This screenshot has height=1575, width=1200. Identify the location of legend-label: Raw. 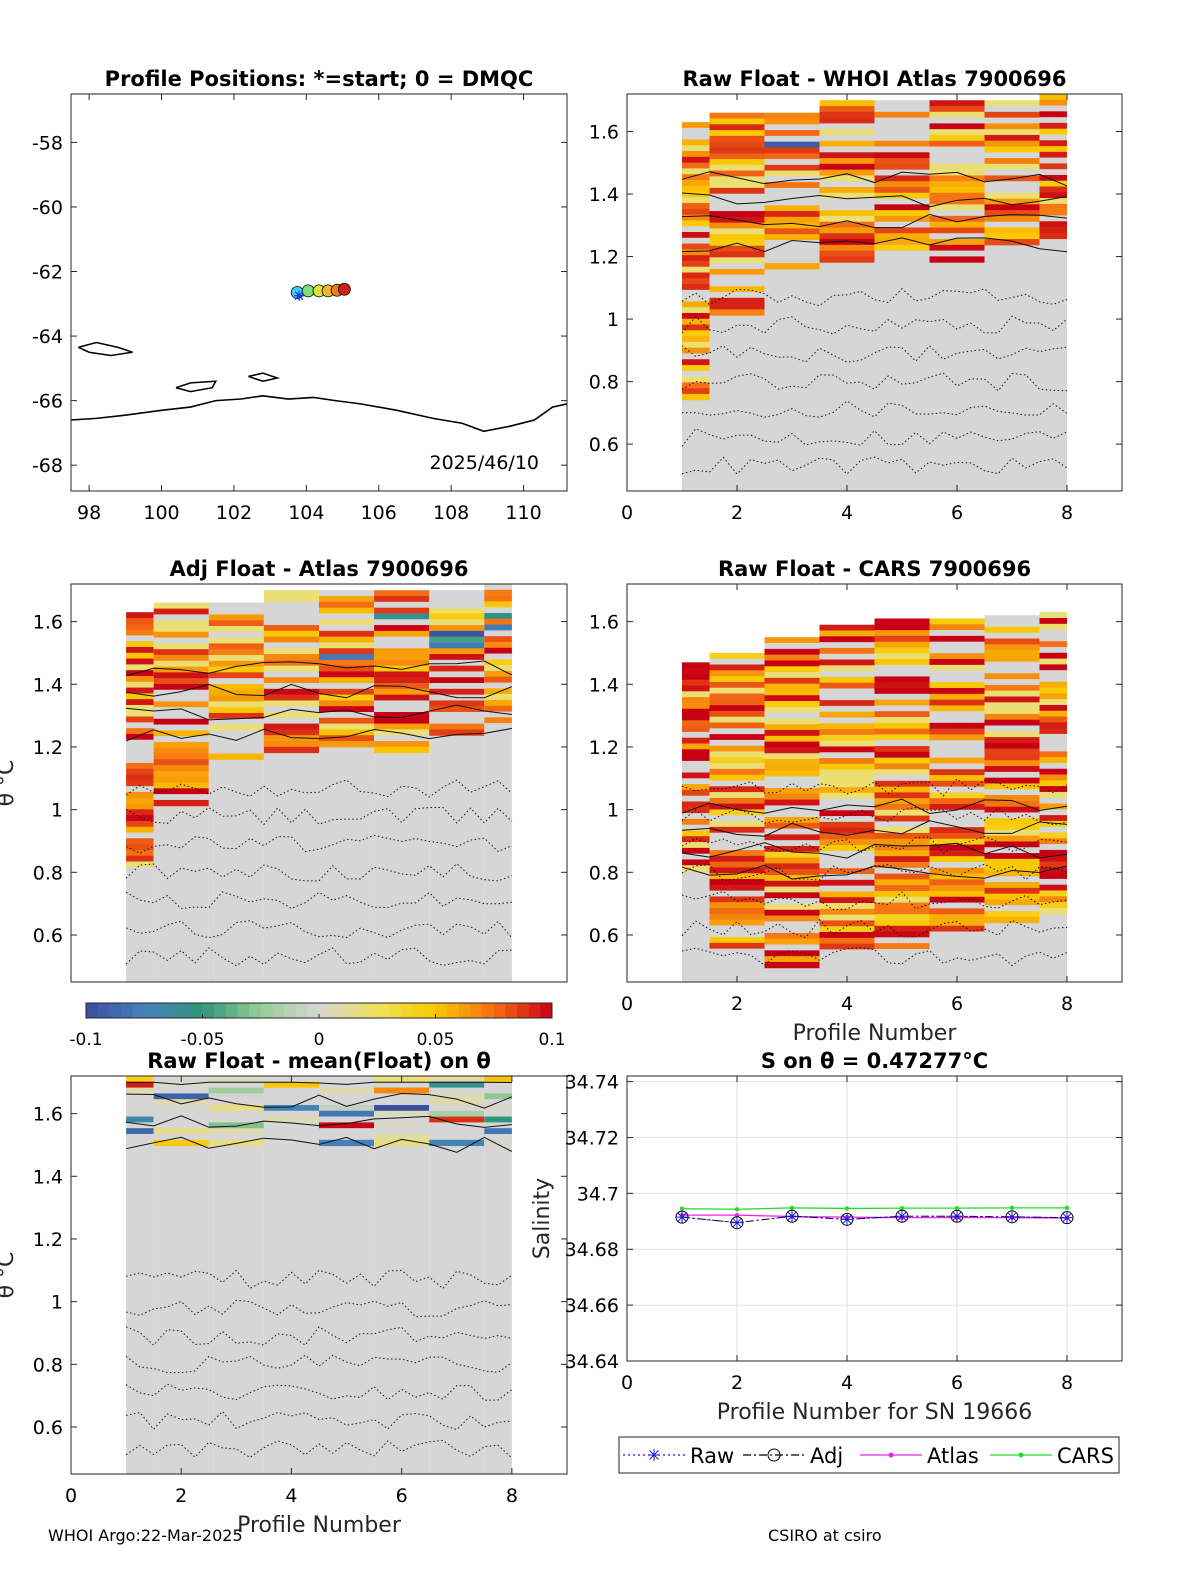
(712, 1456).